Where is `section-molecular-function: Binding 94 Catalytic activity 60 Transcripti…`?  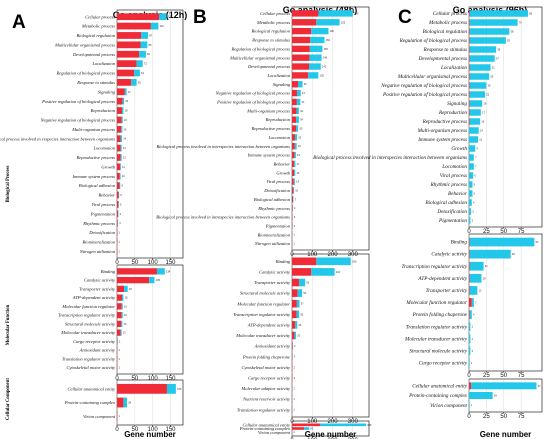
section-molecular-function: Binding 94 Catalytic activity 60 Transcripti… is located at coordinates (472, 306).